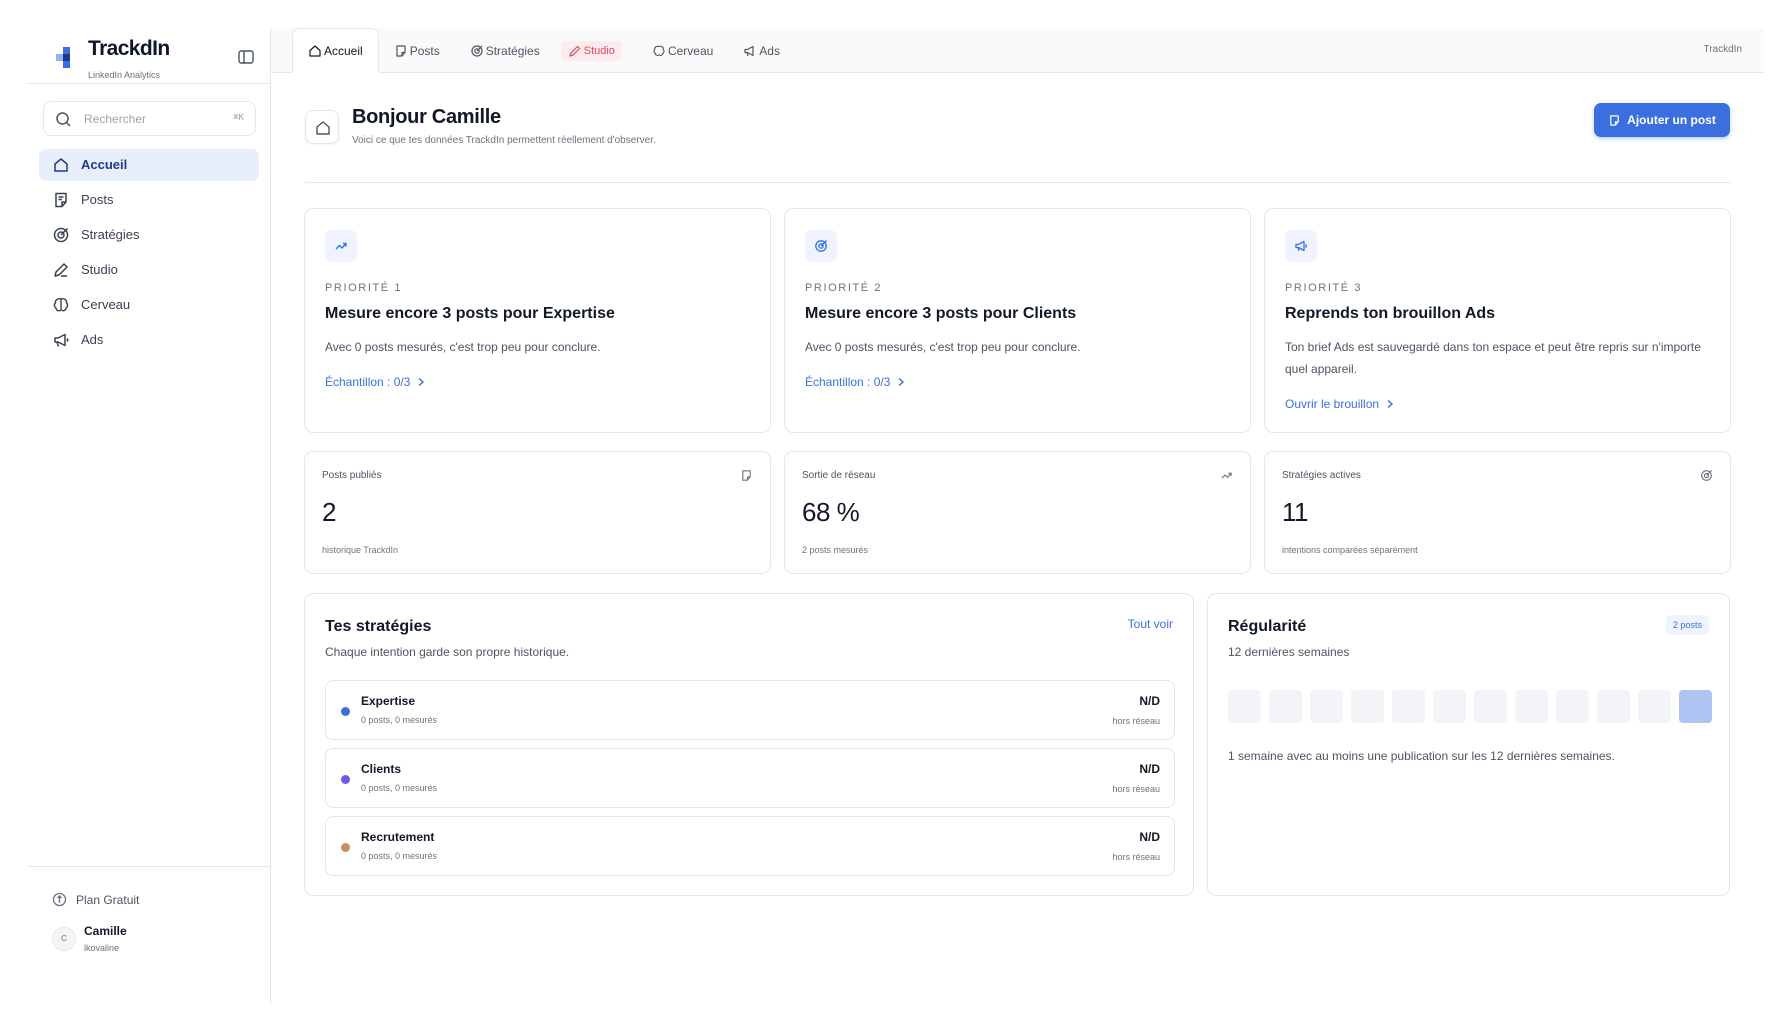 The height and width of the screenshot is (1028, 1784). I want to click on sidebar-toggle-icon, so click(246, 57).